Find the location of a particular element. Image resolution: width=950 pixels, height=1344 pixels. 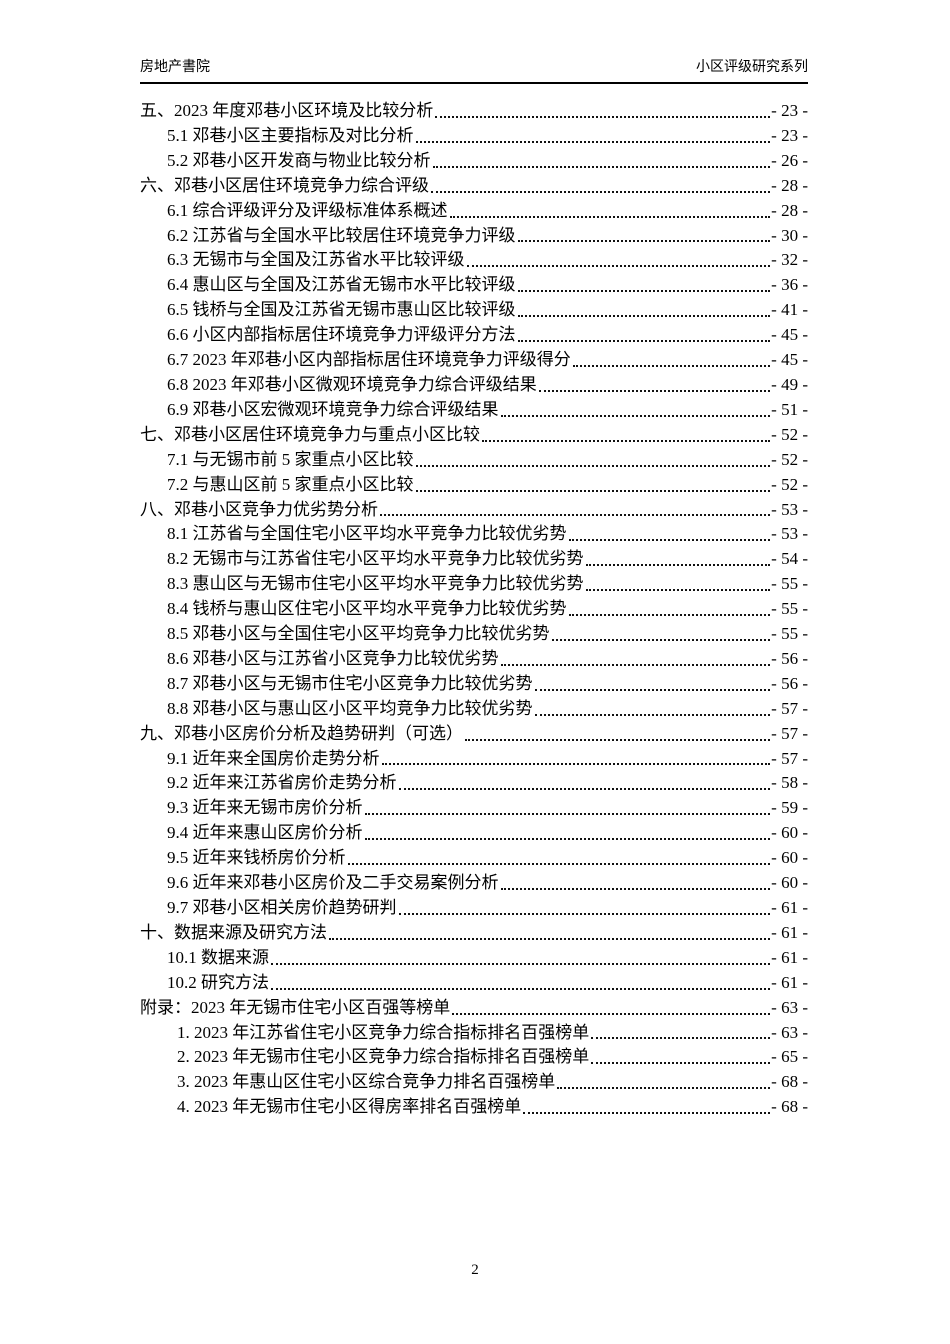

toc-entry-page: - 36 - is located at coordinates (789, 285).